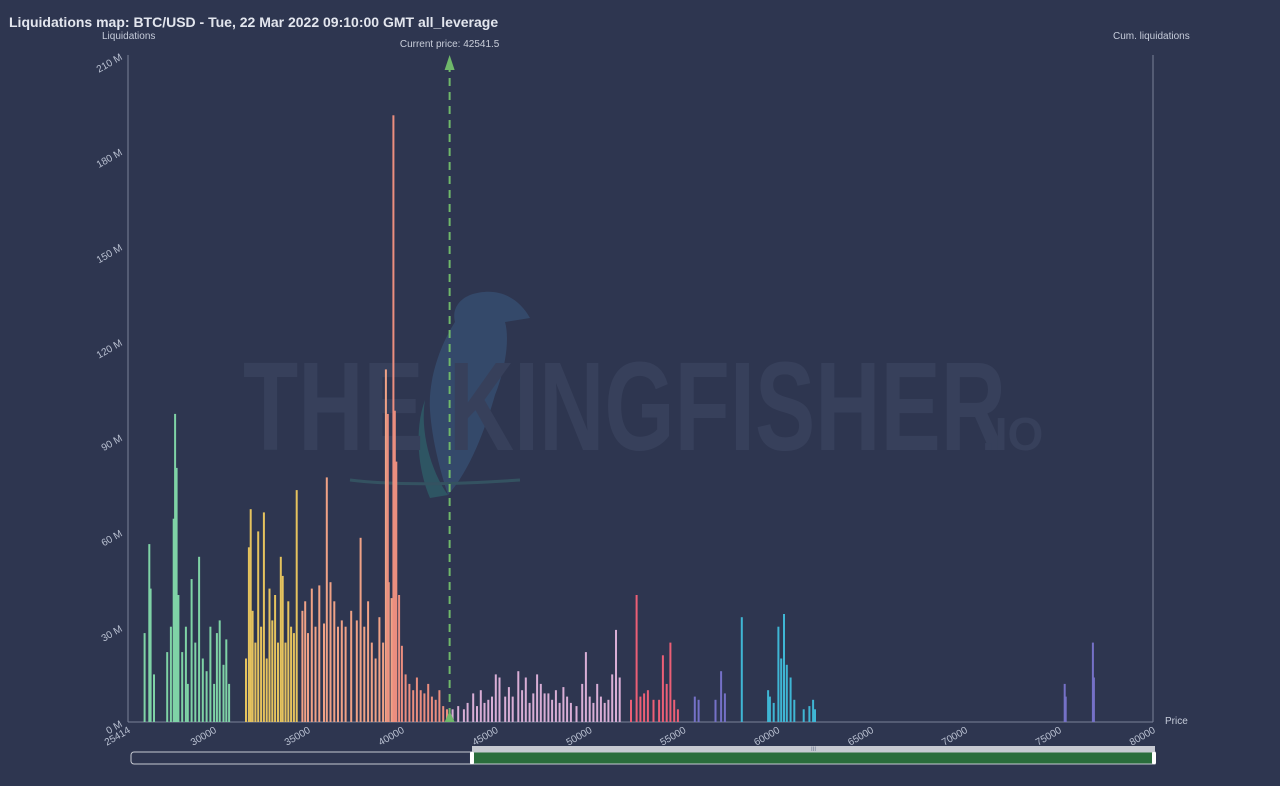  Describe the element at coordinates (813, 758) in the screenshot. I see `zoom-bar-selected-range` at that location.